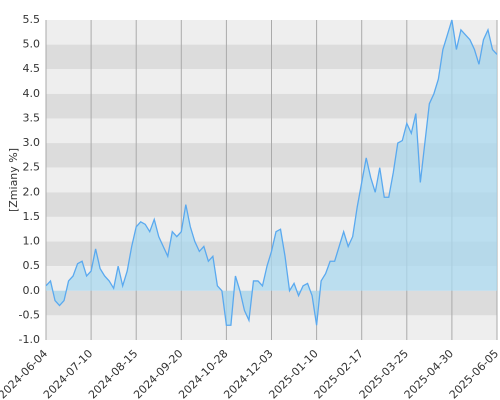  I want to click on y-tick-label: 3.0, so click(32, 142).